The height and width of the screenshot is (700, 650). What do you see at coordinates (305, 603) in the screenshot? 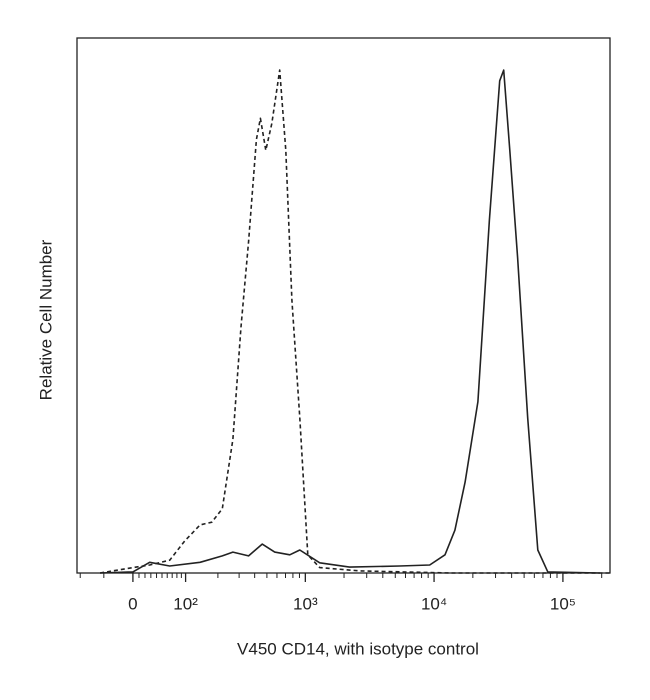
I see `x-tick-label: 10³` at bounding box center [305, 603].